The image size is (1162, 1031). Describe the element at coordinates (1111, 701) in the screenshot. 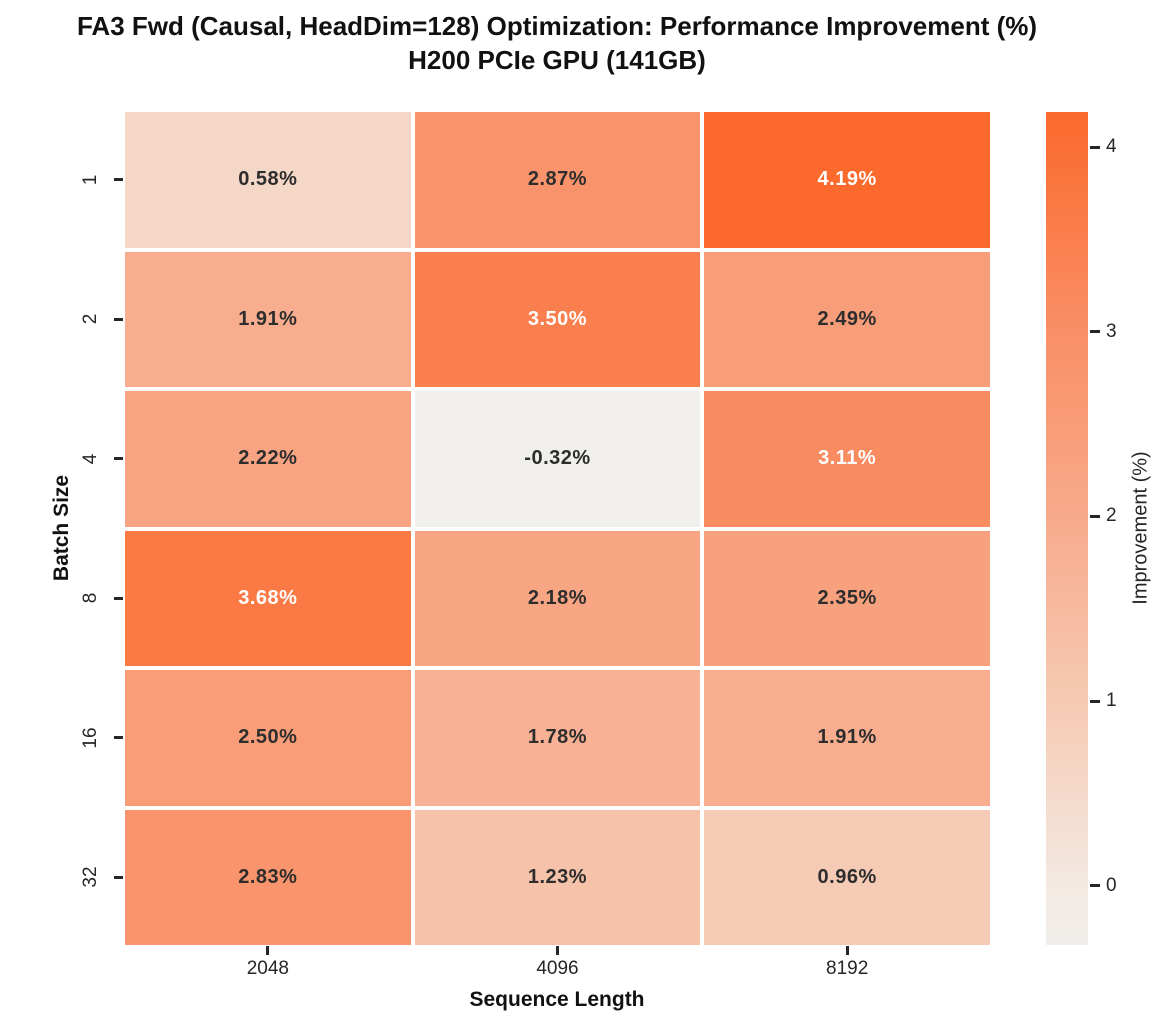

I see `colorbar-tick-label: 1` at that location.